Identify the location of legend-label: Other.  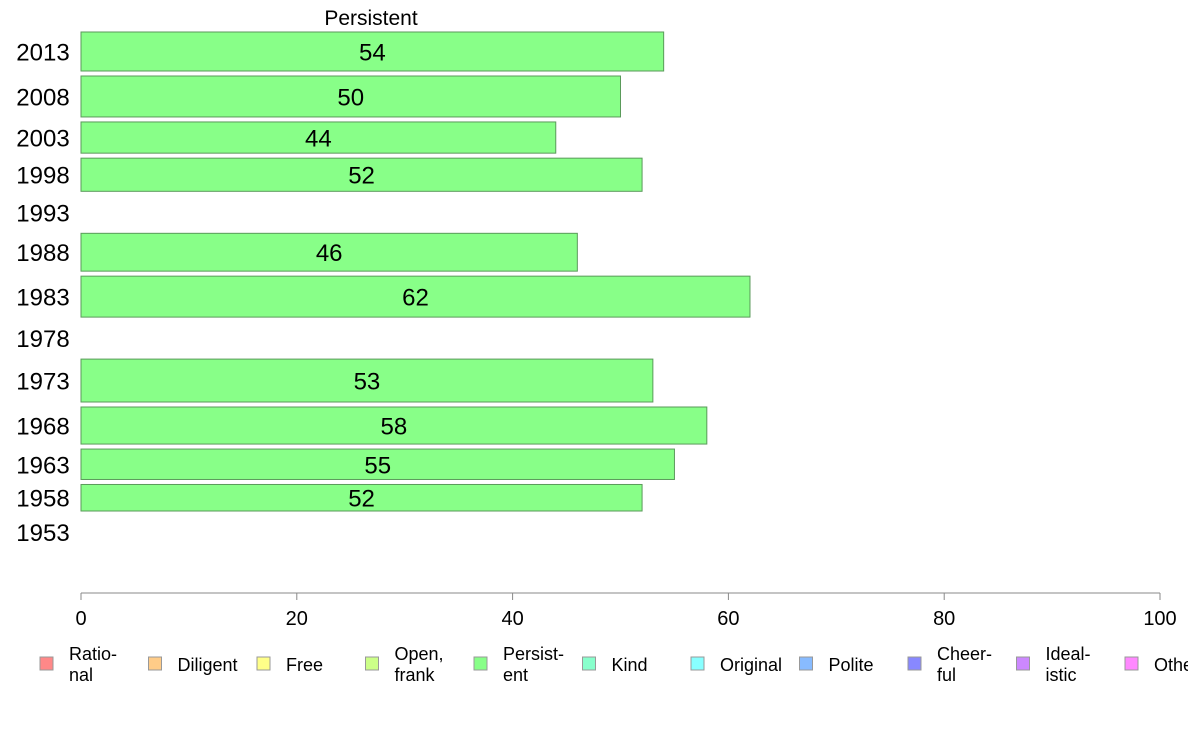
(1171, 665).